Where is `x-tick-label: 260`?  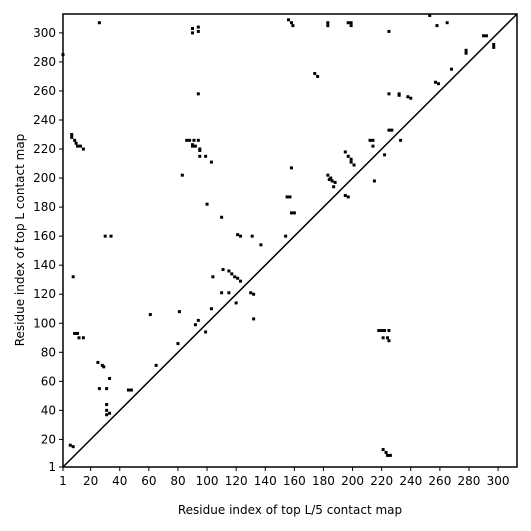 x-tick-label: 260 is located at coordinates (439, 481).